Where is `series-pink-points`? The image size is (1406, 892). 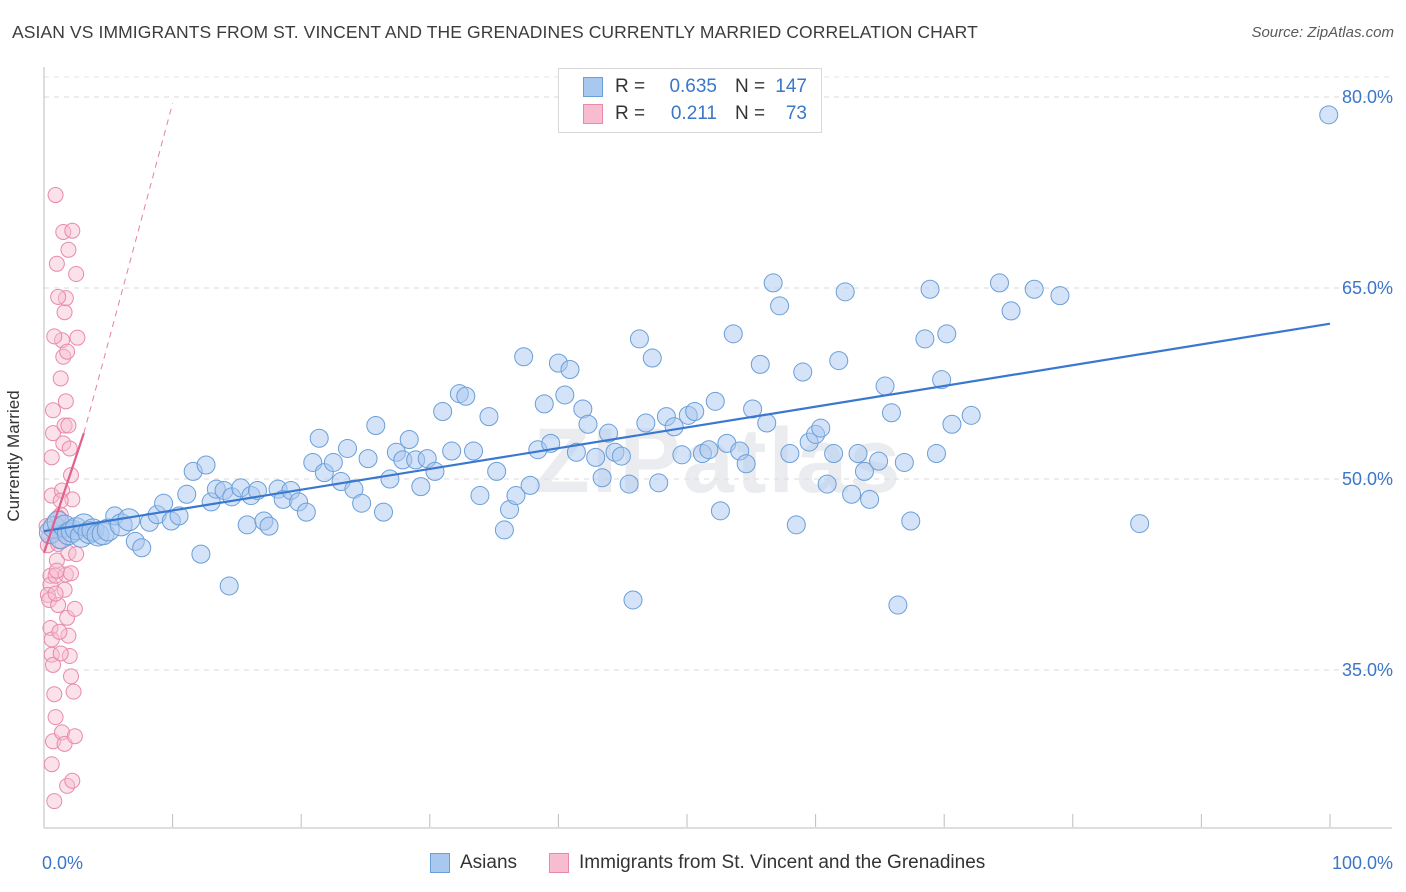
series-pink-points is located at coordinates (62, 498).